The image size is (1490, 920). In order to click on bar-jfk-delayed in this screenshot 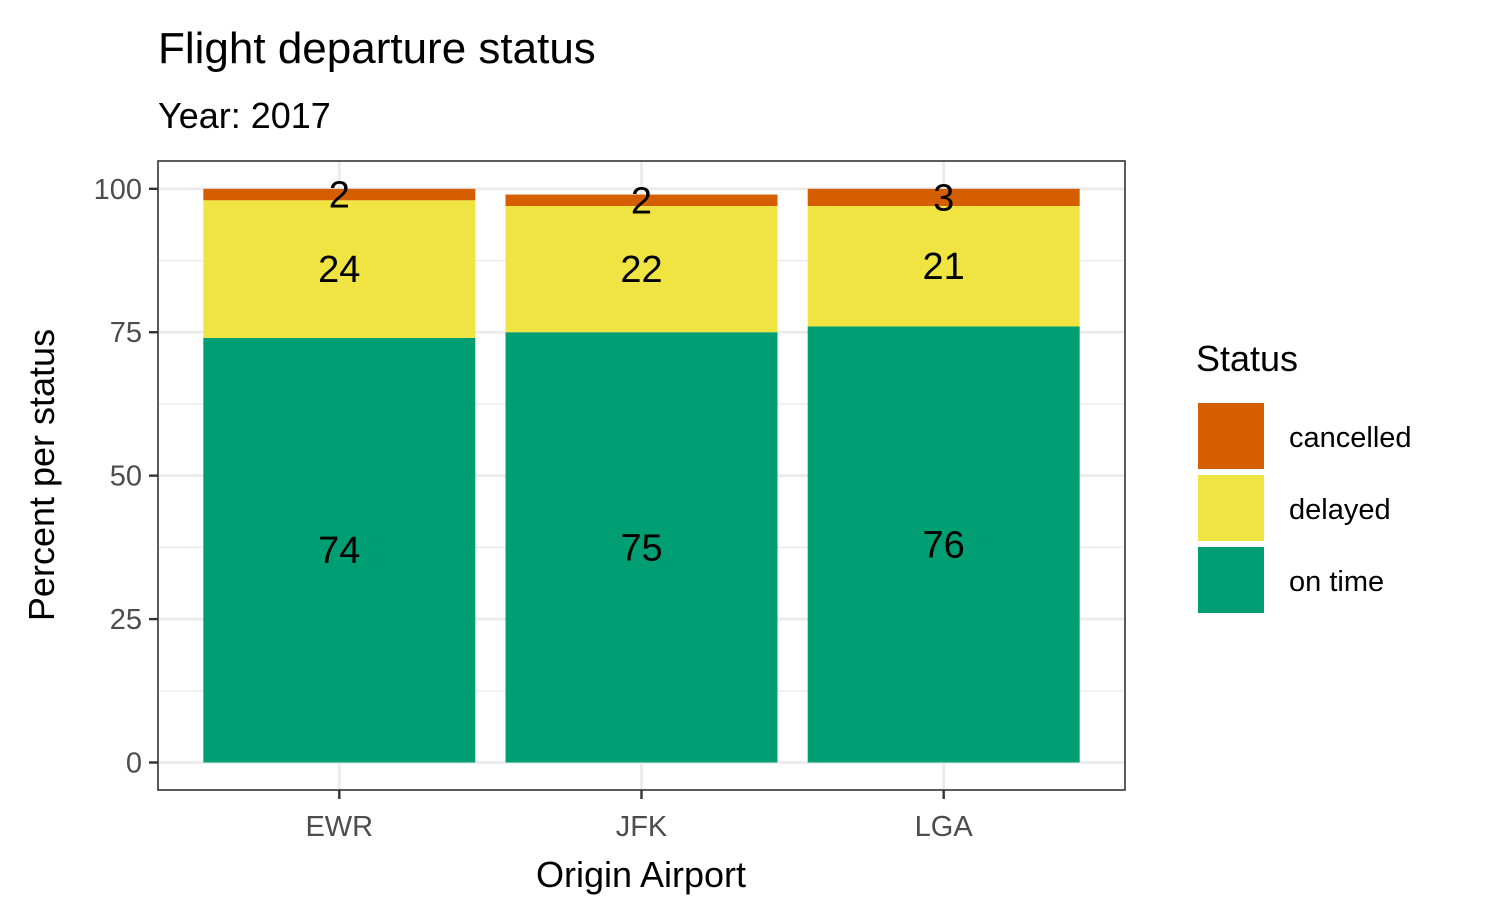, I will do `click(641, 269)`.